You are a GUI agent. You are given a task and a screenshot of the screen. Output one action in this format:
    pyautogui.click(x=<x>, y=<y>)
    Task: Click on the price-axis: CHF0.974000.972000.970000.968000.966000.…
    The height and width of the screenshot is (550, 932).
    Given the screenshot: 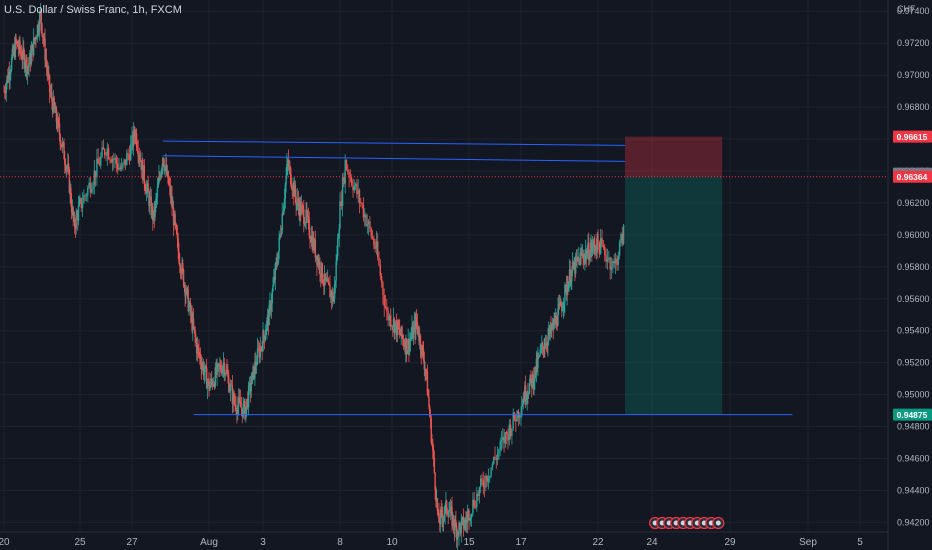 What is the action you would take?
    pyautogui.click(x=913, y=265)
    